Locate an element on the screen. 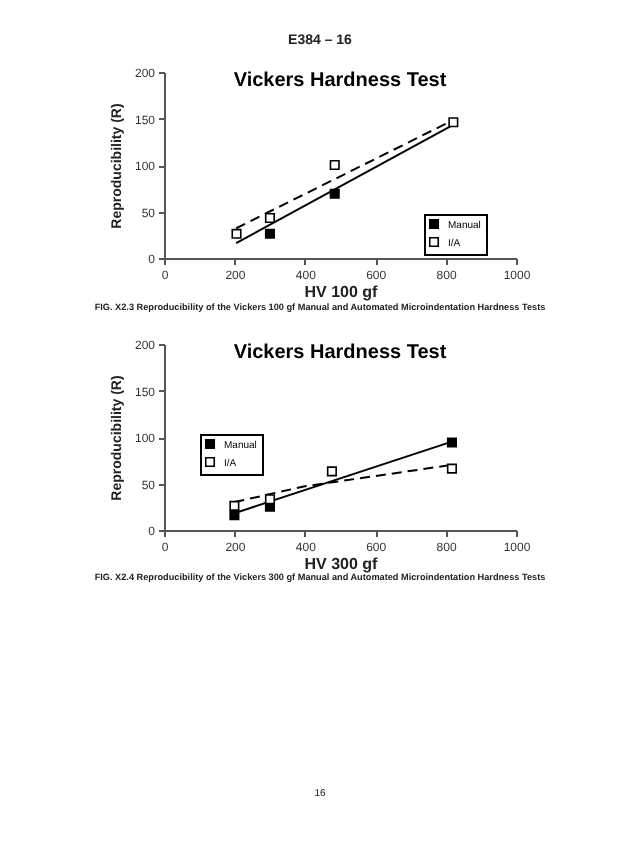  x-axis-title: HV 100 gf is located at coordinates (341, 292).